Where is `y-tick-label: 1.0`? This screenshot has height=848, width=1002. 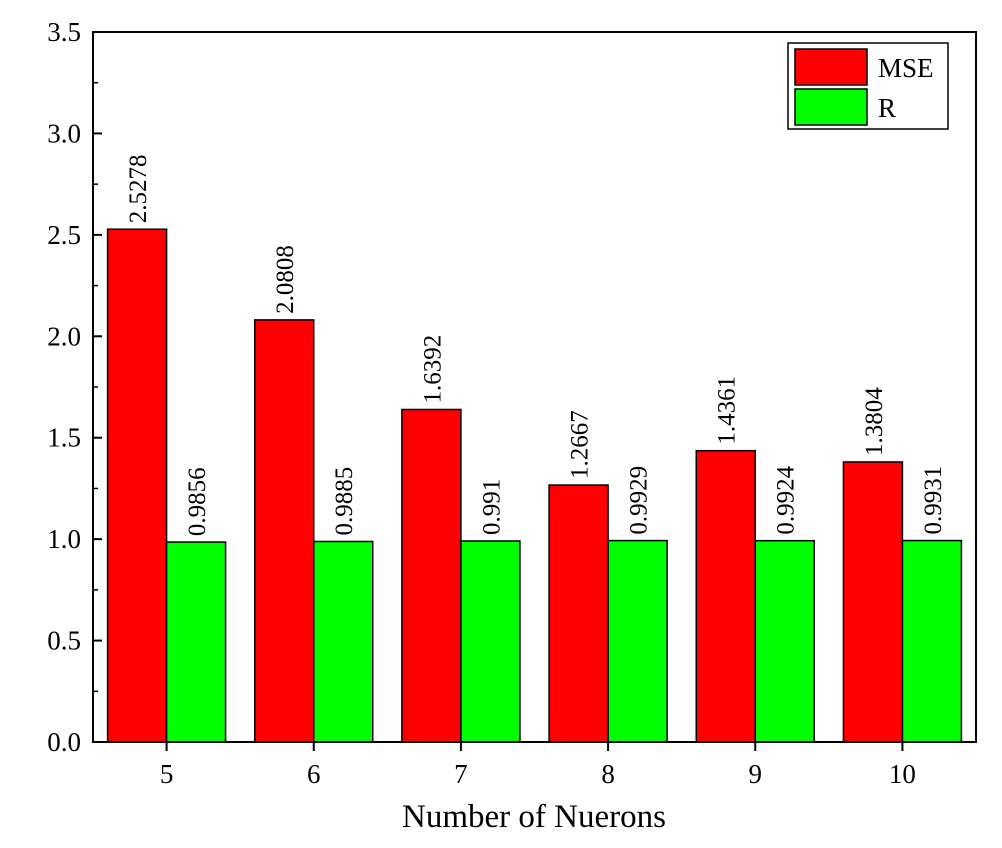 y-tick-label: 1.0 is located at coordinates (64, 539).